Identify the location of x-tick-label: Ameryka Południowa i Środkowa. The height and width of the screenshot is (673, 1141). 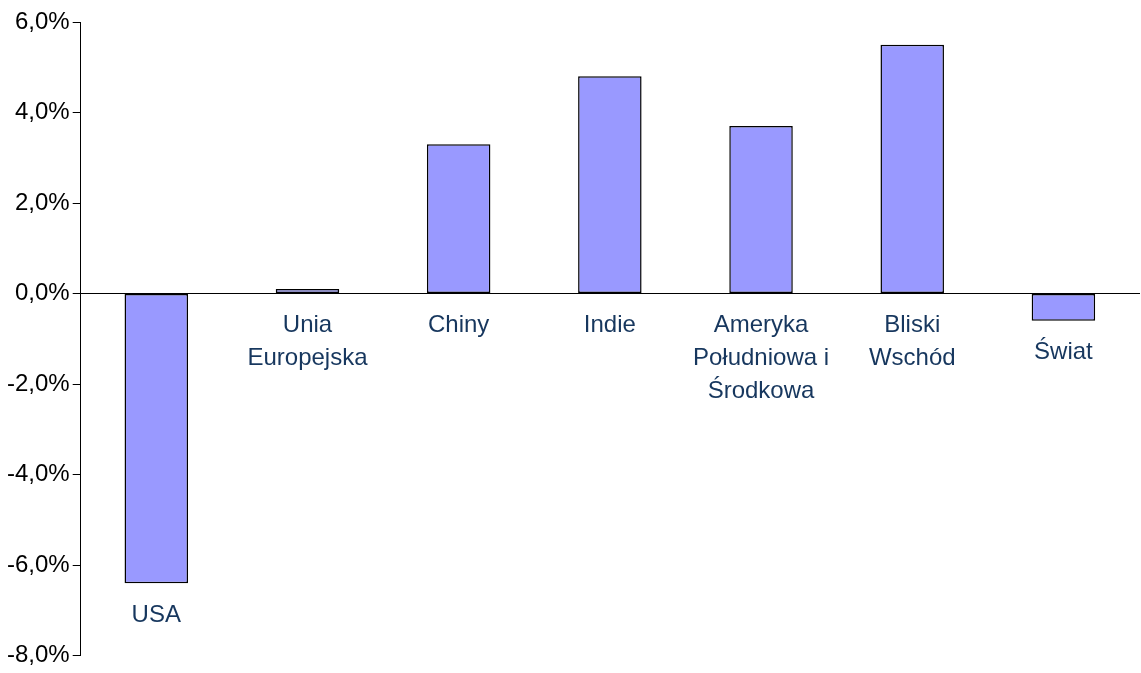
(761, 357).